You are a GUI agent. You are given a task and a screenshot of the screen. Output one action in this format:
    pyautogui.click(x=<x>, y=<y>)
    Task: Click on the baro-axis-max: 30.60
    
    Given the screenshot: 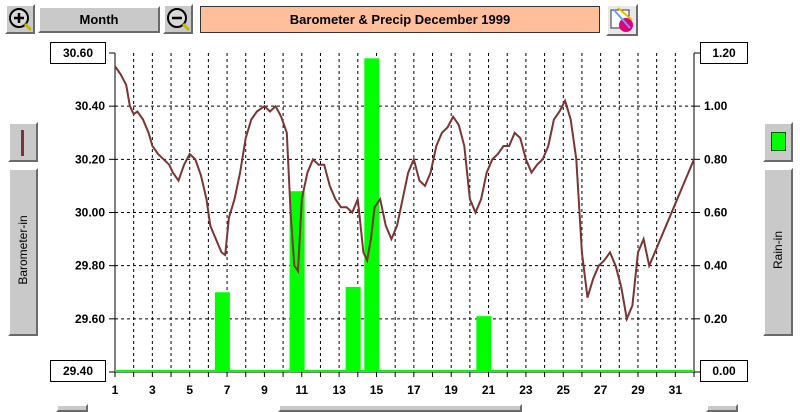 What is the action you would take?
    pyautogui.click(x=78, y=53)
    